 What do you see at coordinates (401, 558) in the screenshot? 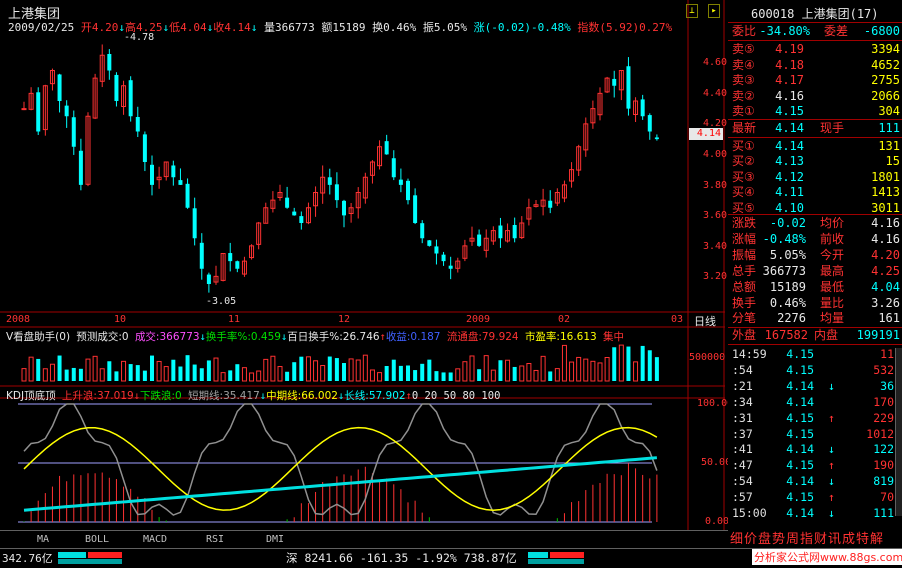
I see `status-index: 深 8241.66 -161.35 -1.92% 738.87亿` at bounding box center [401, 558].